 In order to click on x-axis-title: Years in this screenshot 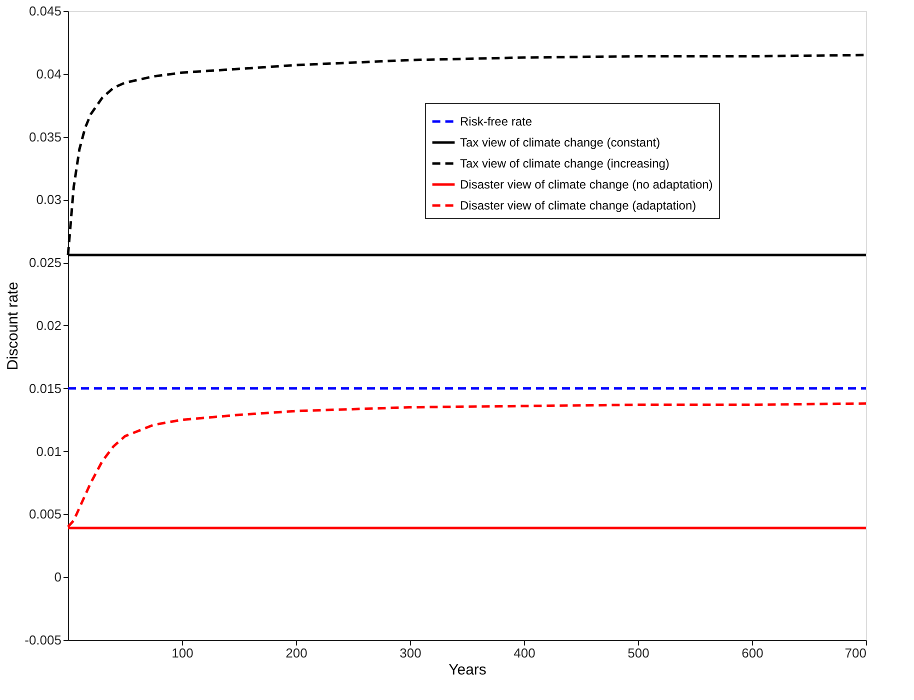, I will do `click(467, 670)`.